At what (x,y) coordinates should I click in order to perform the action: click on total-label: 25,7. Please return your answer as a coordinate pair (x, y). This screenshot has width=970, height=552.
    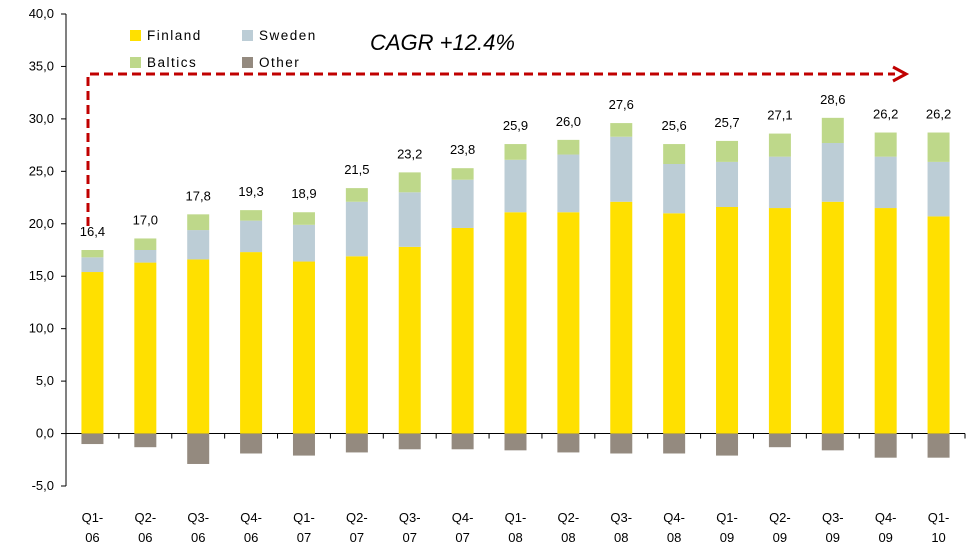
    Looking at the image, I should click on (726, 122).